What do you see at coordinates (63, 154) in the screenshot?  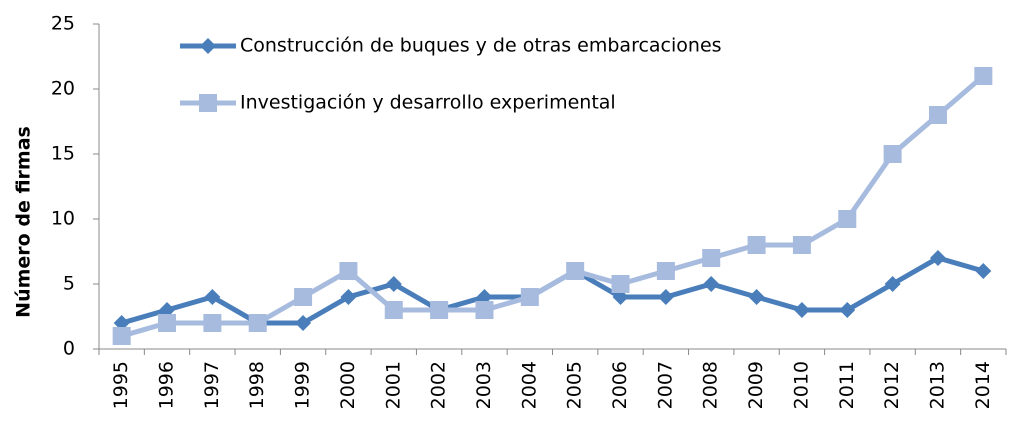 I see `y-tick-label: 15` at bounding box center [63, 154].